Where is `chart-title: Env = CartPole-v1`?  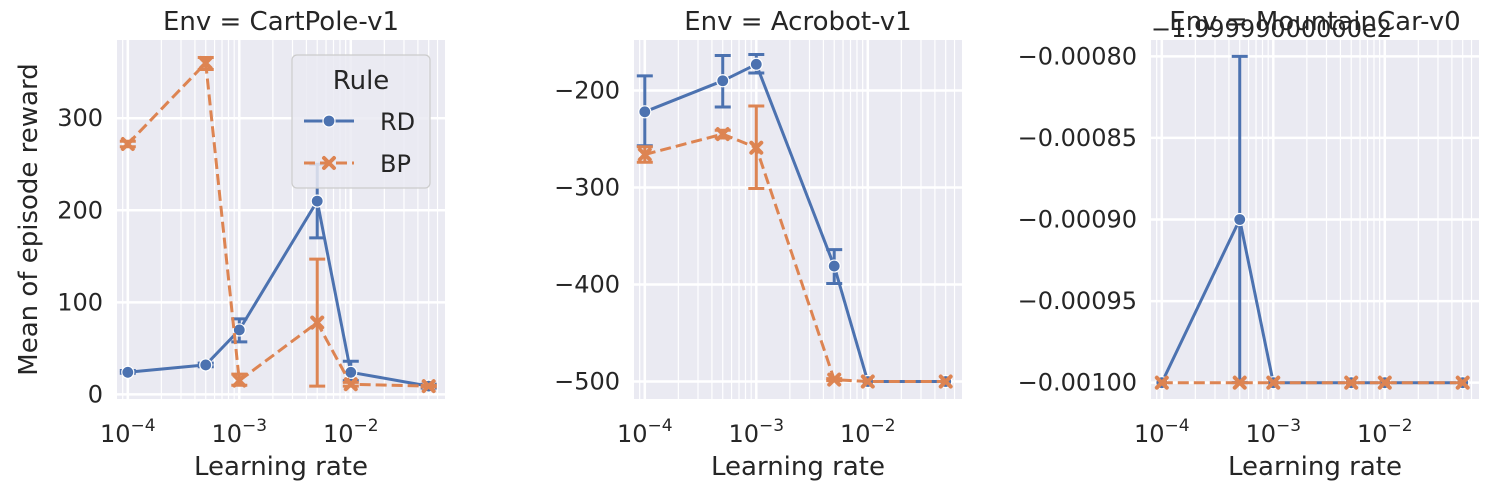
chart-title: Env = CartPole-v1 is located at coordinates (281, 22).